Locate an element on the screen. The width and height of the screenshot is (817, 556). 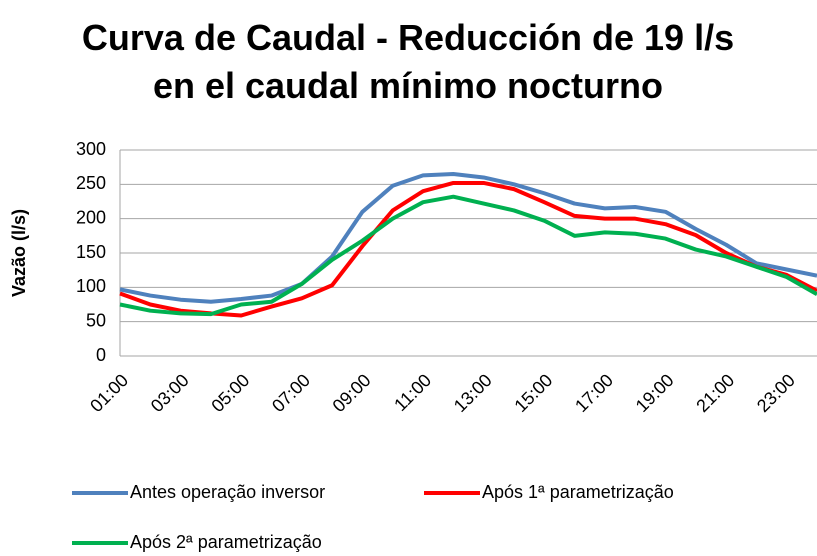
x-tick-label: 11:00 is located at coordinates (412, 392).